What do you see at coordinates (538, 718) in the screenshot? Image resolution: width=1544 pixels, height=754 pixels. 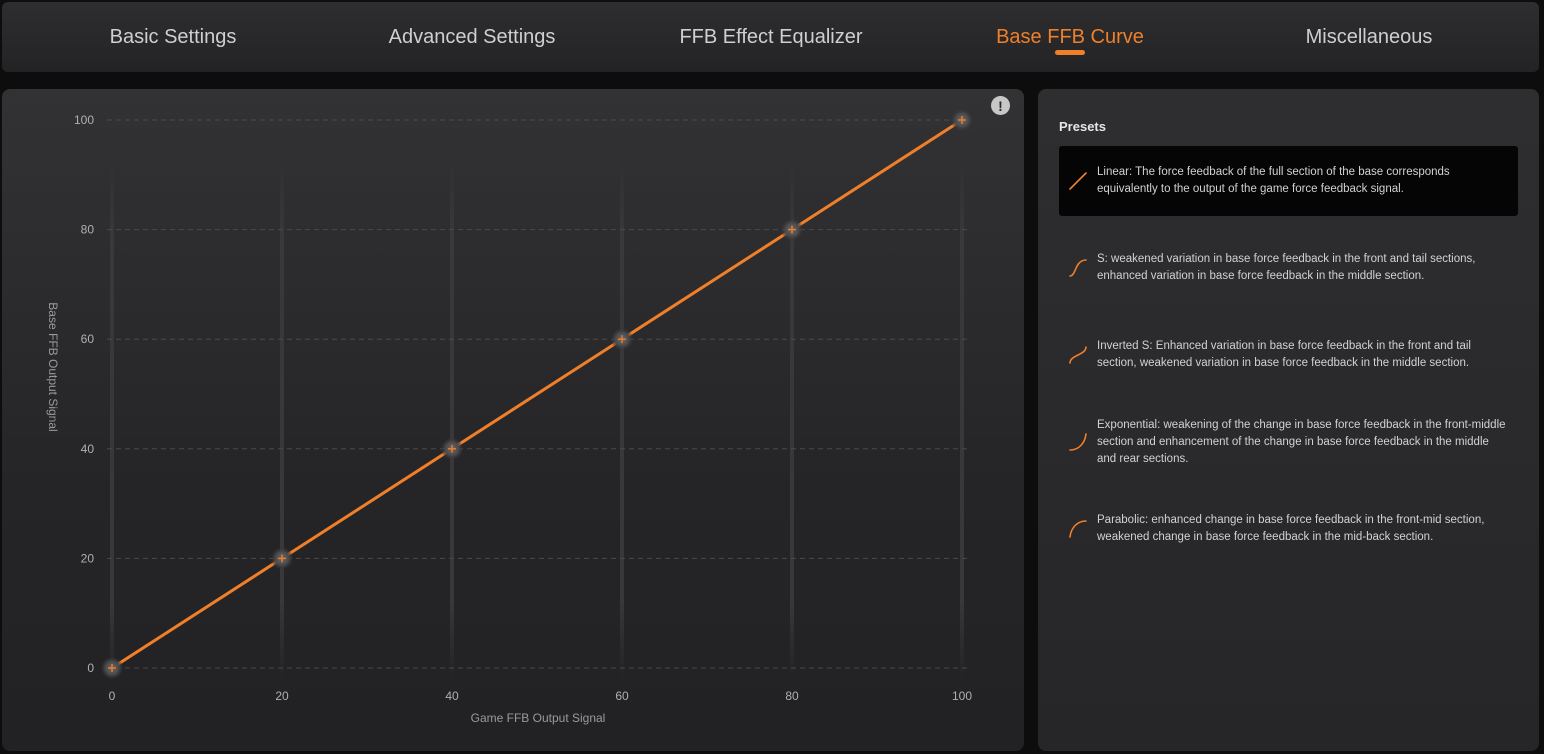 I see `x-axis-label: Game FFB Output Signal` at bounding box center [538, 718].